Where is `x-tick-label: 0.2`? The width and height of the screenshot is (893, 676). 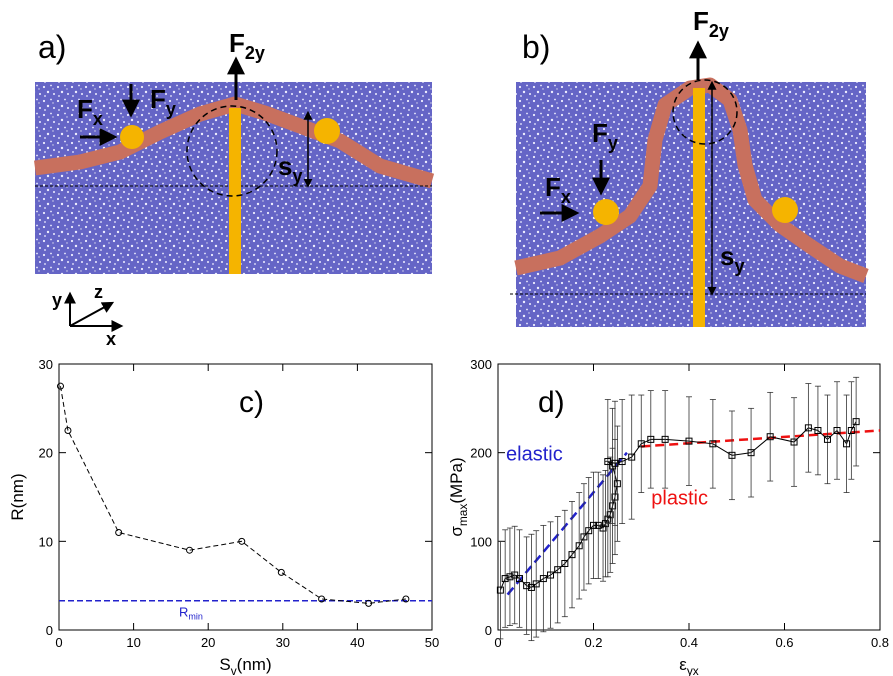
x-tick-label: 0.2 is located at coordinates (593, 642).